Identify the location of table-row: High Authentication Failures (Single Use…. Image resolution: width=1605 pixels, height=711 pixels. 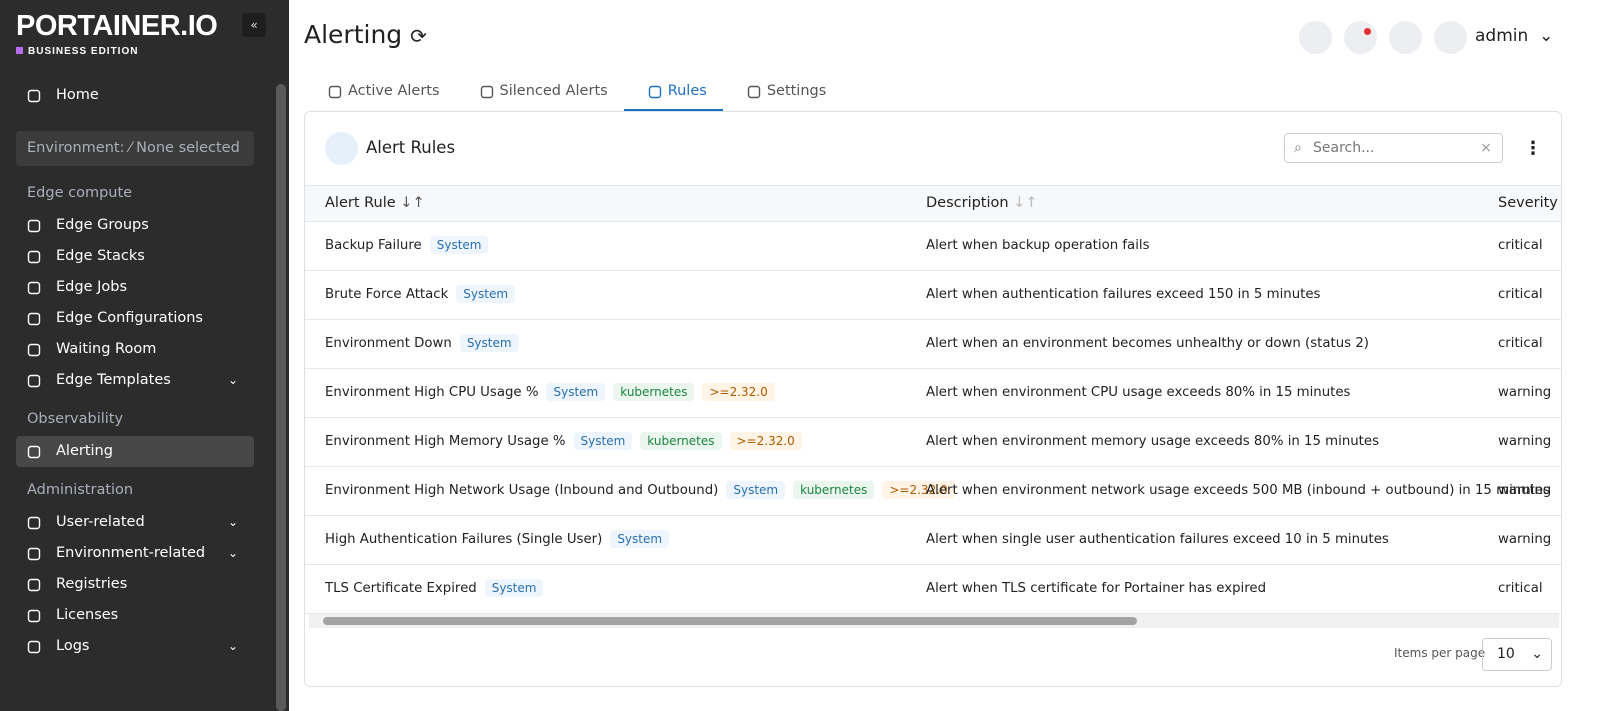
(933, 540).